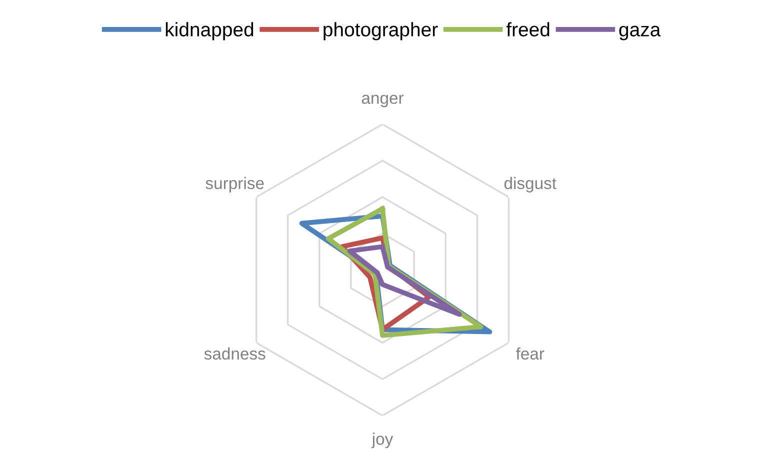  Describe the element at coordinates (530, 353) in the screenshot. I see `spoke-label: fear` at that location.